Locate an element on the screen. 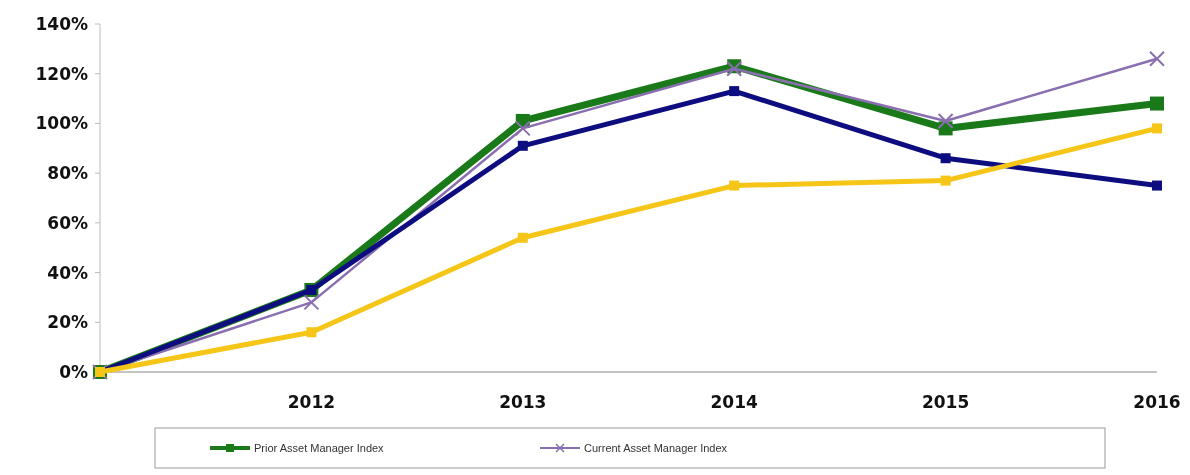 The height and width of the screenshot is (475, 1190). y-tick-label: 20% is located at coordinates (67, 322).